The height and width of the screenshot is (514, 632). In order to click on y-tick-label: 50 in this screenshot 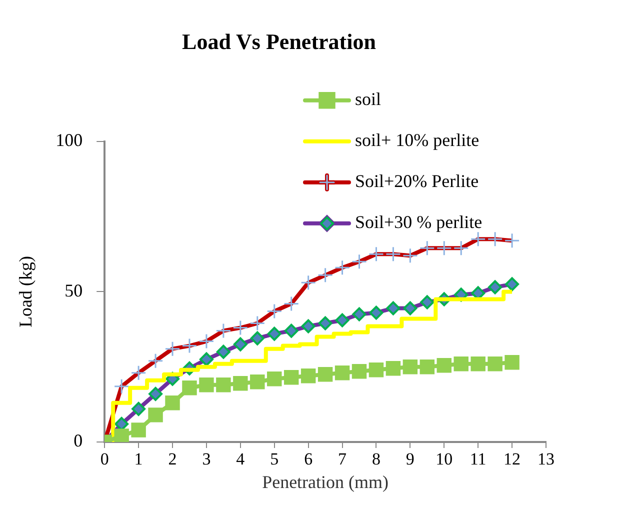, I will do `click(73, 290)`.